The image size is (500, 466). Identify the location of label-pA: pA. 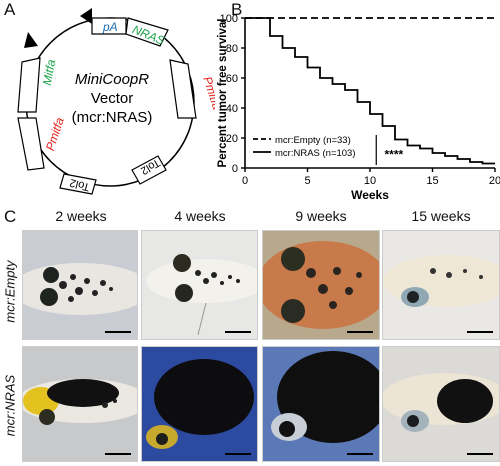
(110, 27).